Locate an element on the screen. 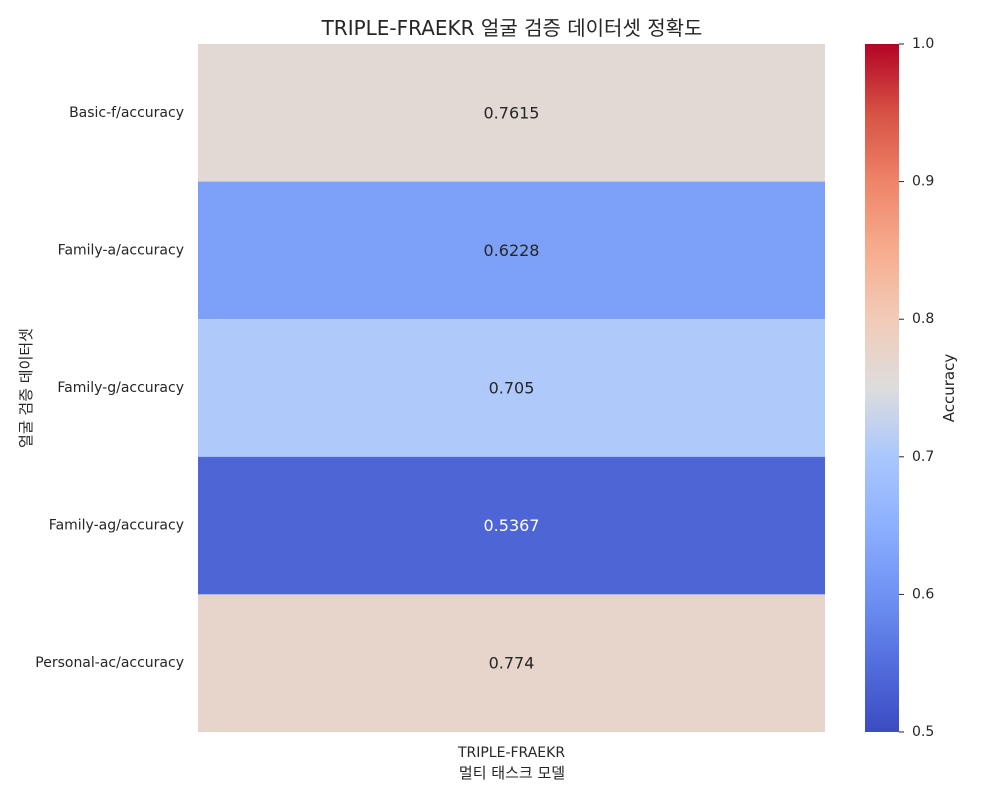  cell-value-label: 0.7615 is located at coordinates (512, 112).